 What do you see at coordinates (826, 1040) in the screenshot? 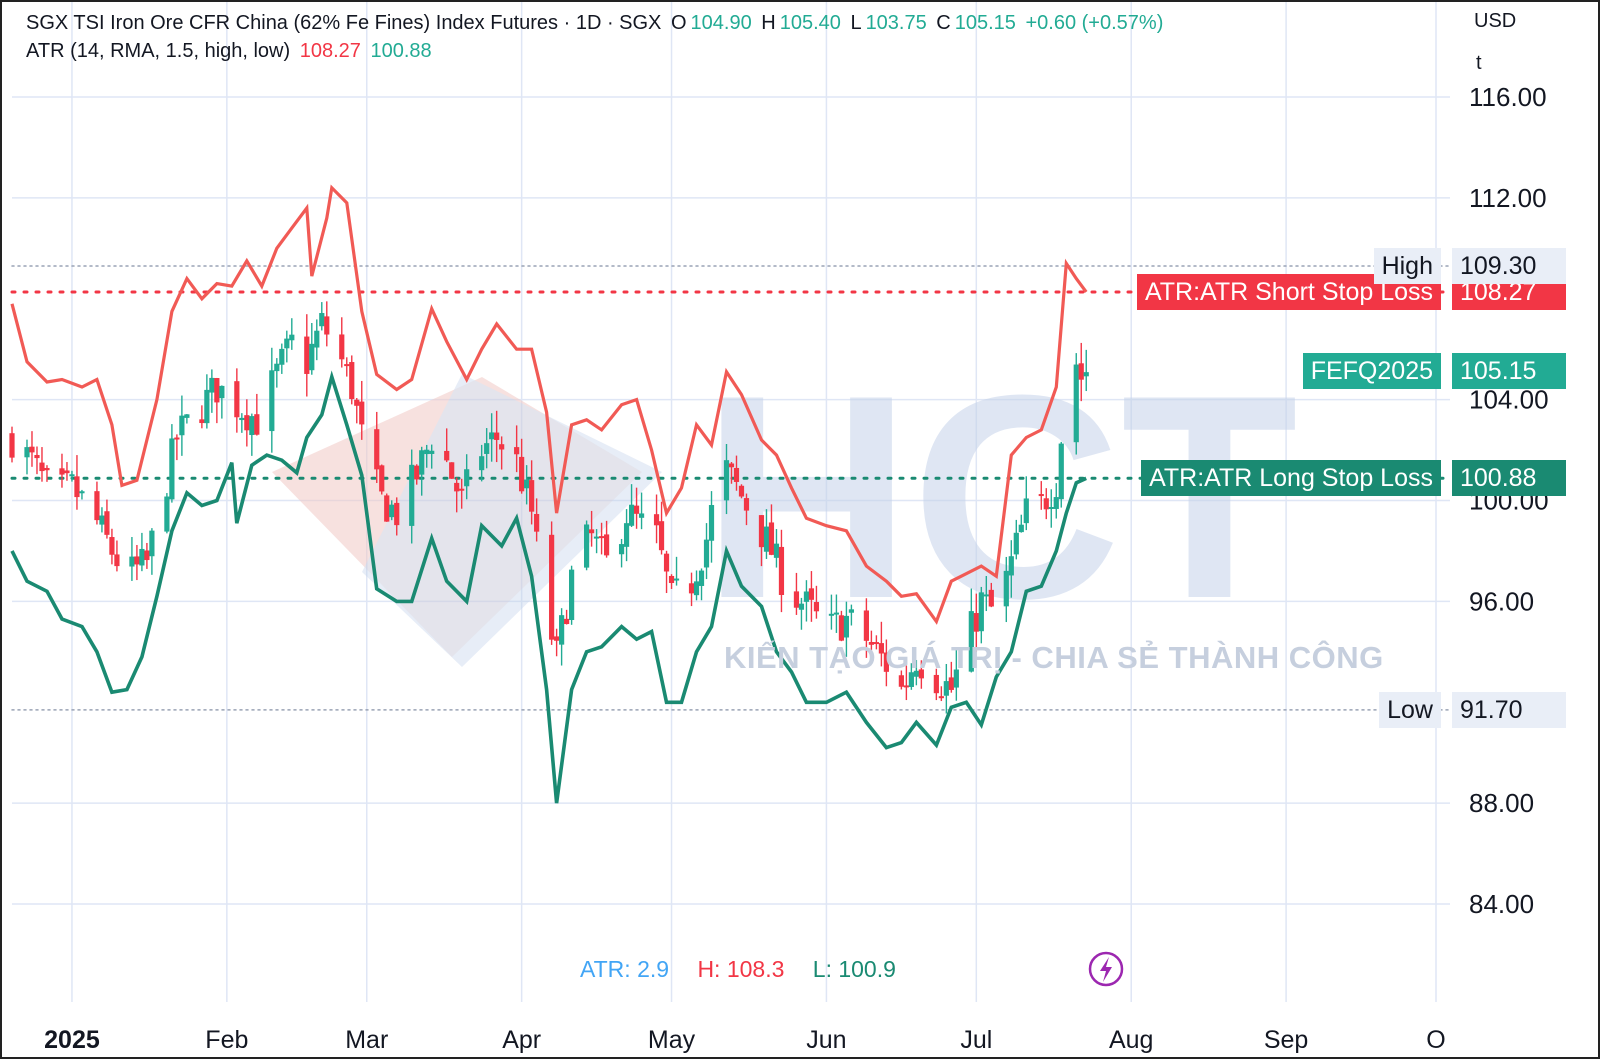
I see `x-tick-label: Jun` at bounding box center [826, 1040].